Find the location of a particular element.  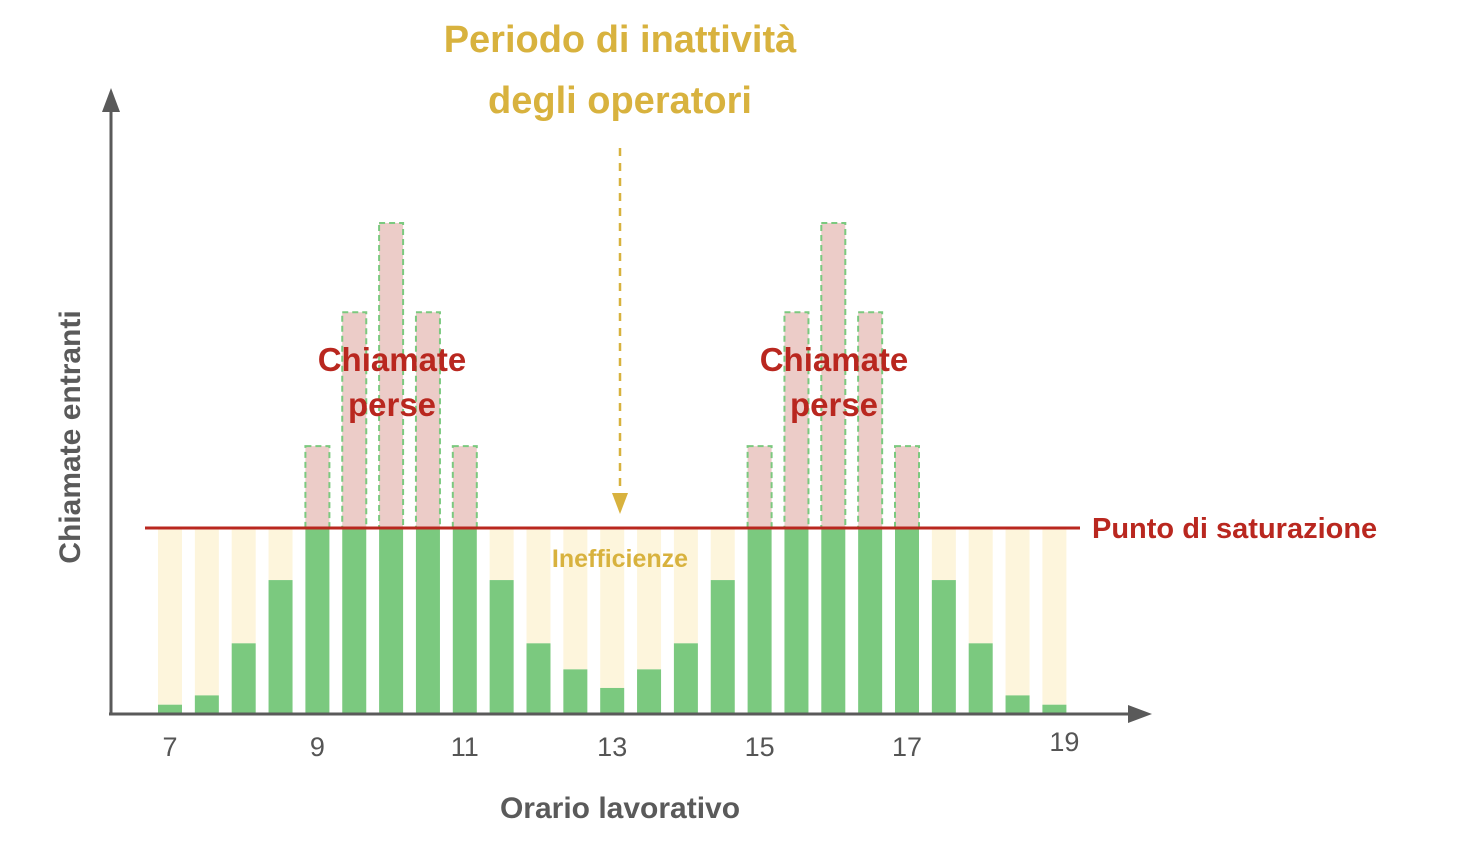

x-tick-labels: 7 9 11 13 15 17 19 is located at coordinates (620, 744).